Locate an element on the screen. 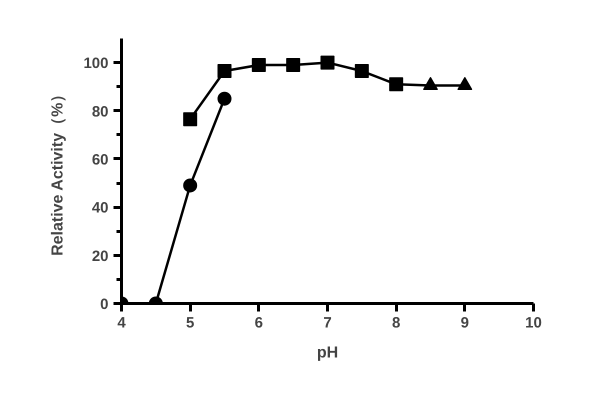 The width and height of the screenshot is (600, 399). y-tick-label: 0 is located at coordinates (104, 304).